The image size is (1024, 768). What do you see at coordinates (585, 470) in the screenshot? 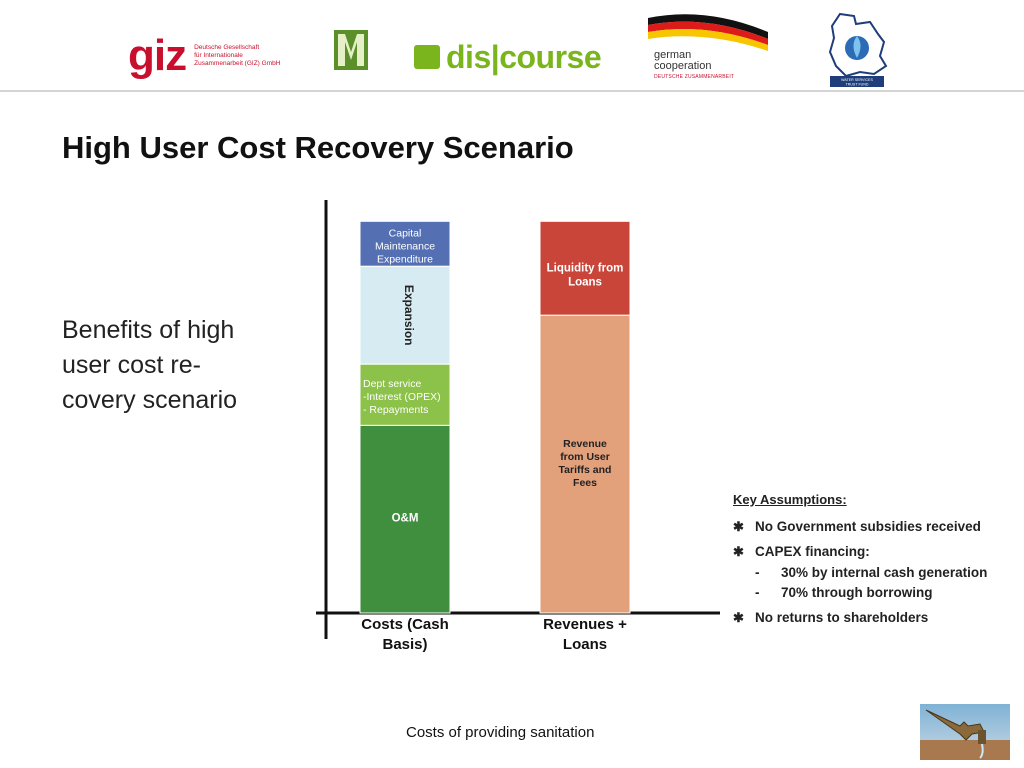
I see `bar-label: Tariffs and` at bounding box center [585, 470].